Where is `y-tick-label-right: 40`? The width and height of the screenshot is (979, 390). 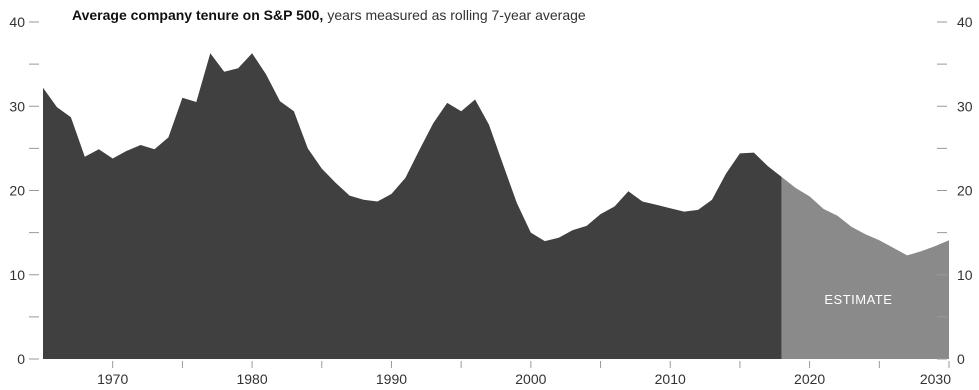
y-tick-label-right: 40 is located at coordinates (965, 22).